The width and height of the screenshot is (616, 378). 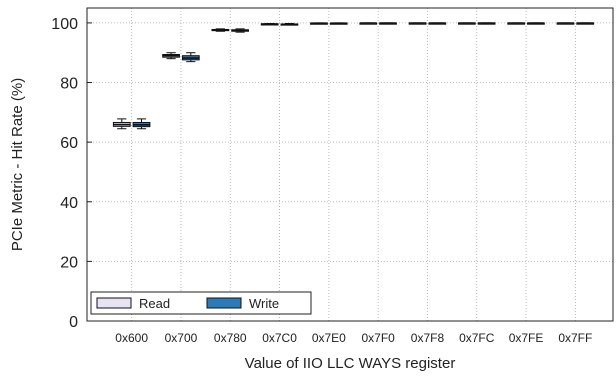 I want to click on y-tick-label: 40, so click(x=69, y=203).